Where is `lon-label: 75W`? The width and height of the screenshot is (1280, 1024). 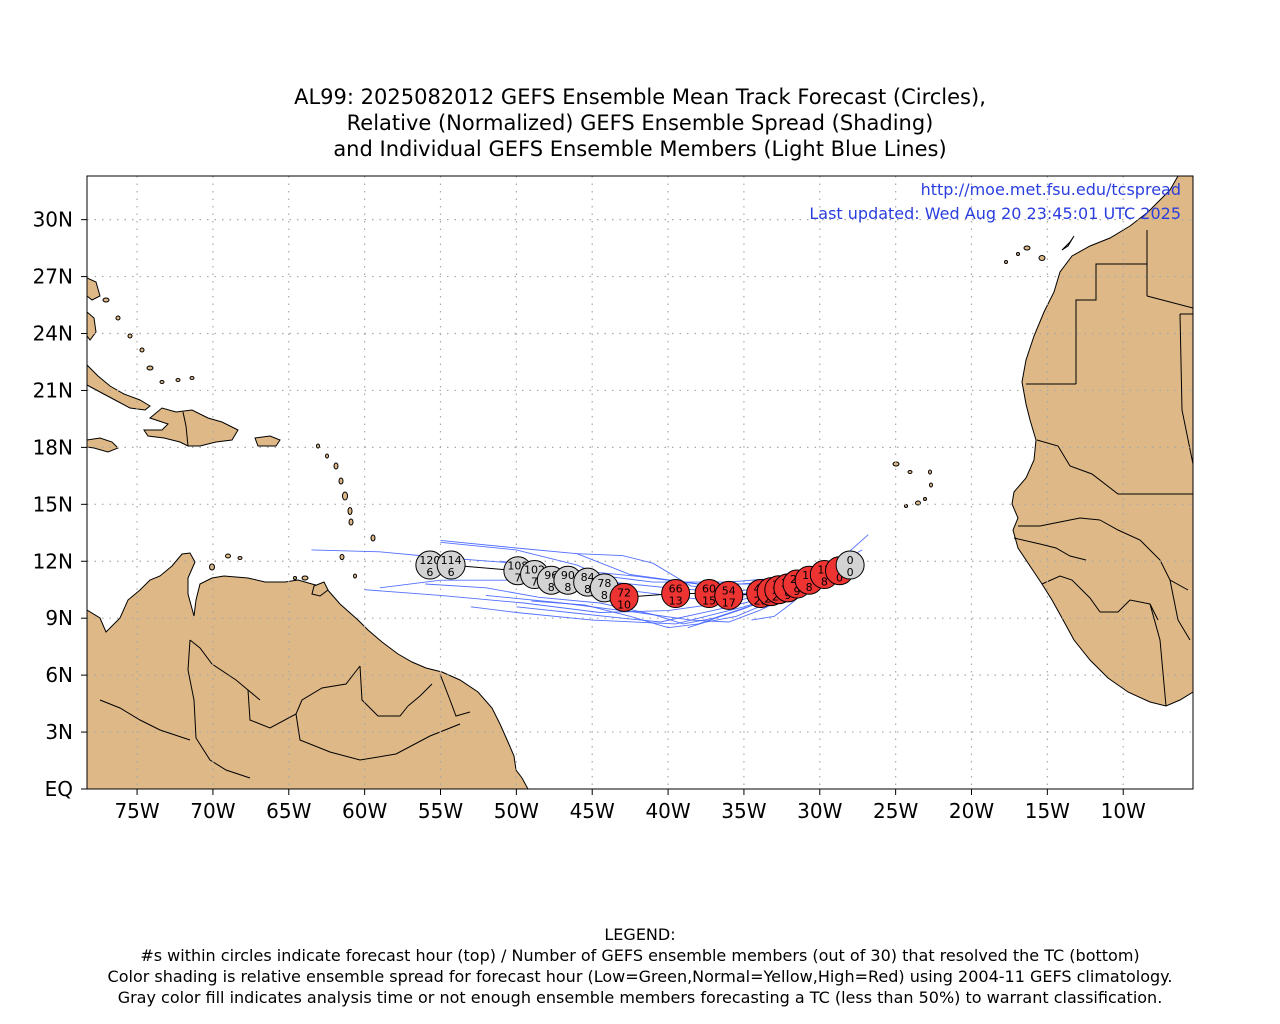
lon-label: 75W is located at coordinates (136, 811).